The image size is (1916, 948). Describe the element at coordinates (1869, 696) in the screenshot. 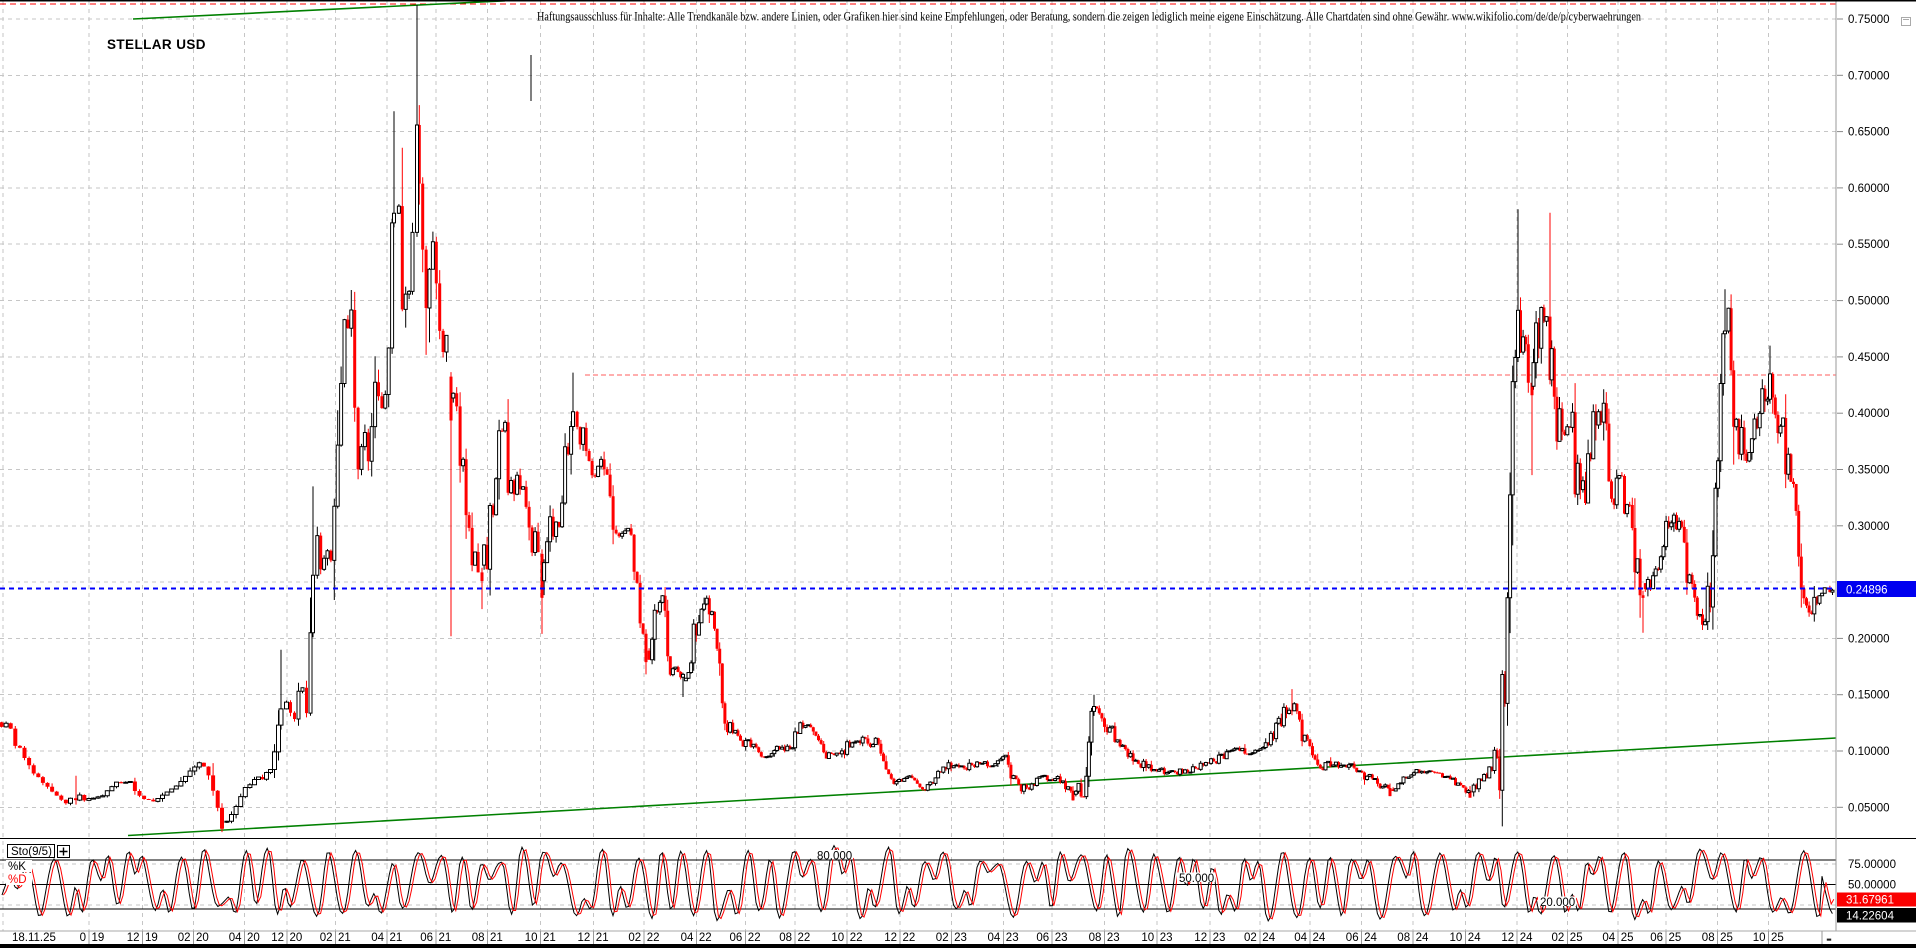

I see `svg-text: 0.15000` at that location.